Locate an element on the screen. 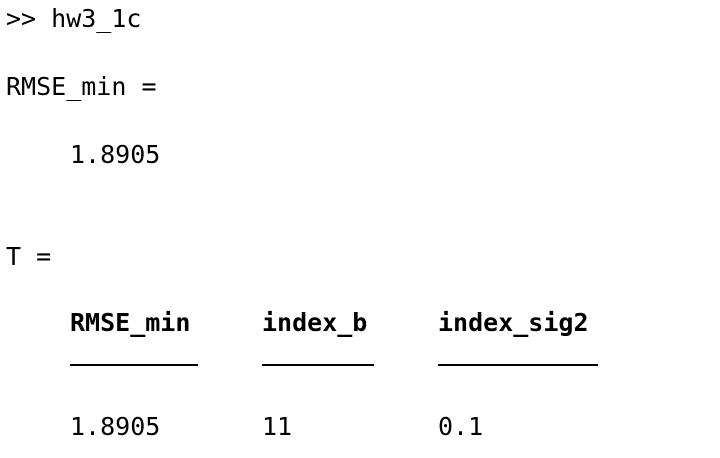 The height and width of the screenshot is (458, 720). table-header-rmse-min: RMSE_min is located at coordinates (130, 322).